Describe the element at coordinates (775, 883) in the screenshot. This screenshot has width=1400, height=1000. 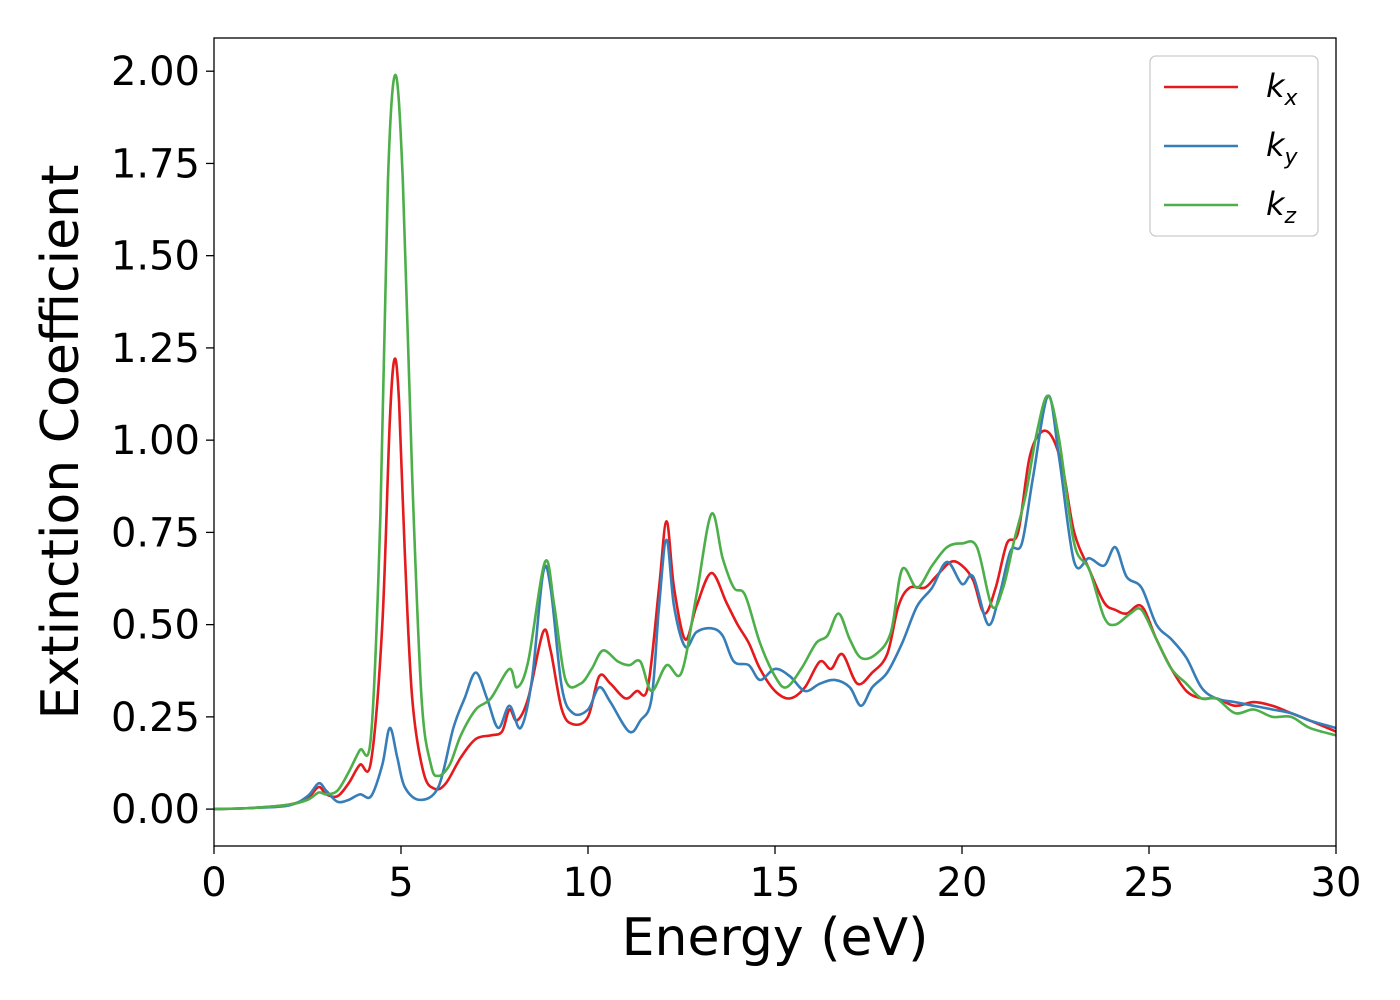
I see `x-tick-label: 15` at that location.